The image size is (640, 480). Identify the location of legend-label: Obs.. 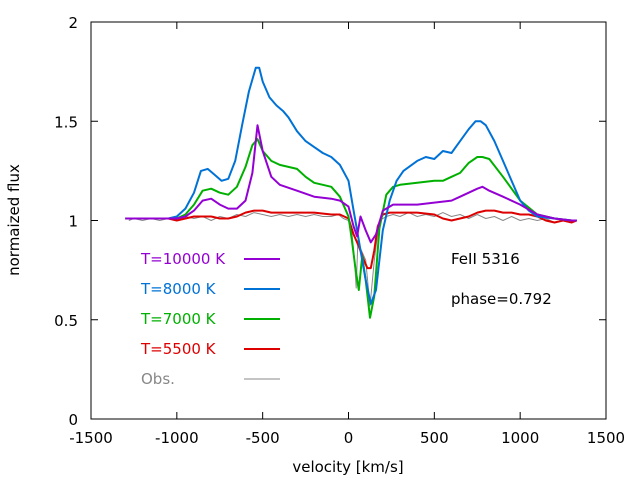
(158, 379).